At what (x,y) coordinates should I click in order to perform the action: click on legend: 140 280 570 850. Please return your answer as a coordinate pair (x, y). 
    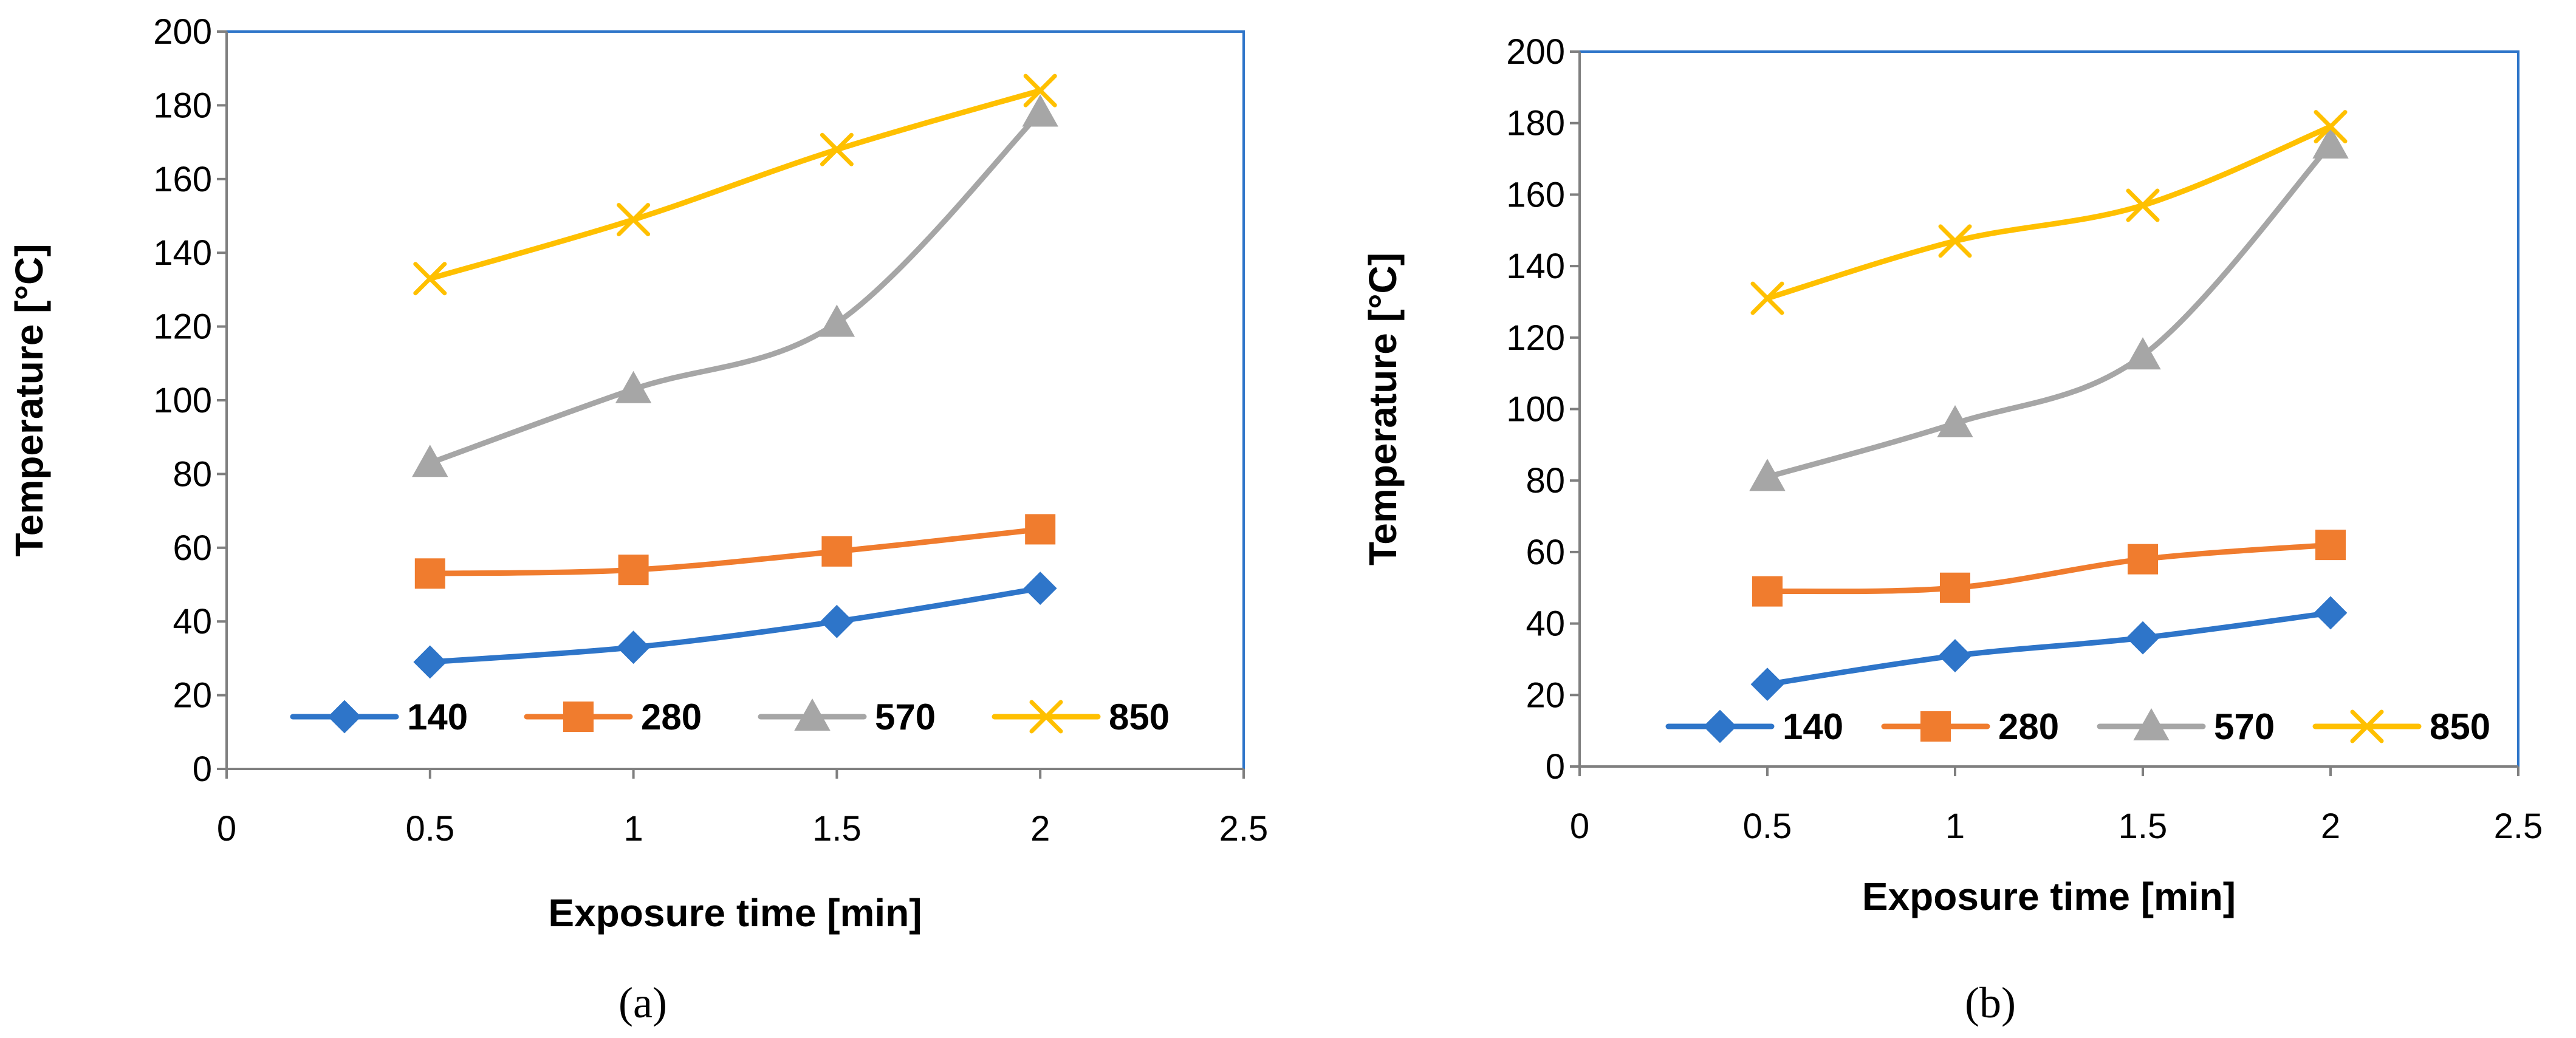
    Looking at the image, I should click on (730, 717).